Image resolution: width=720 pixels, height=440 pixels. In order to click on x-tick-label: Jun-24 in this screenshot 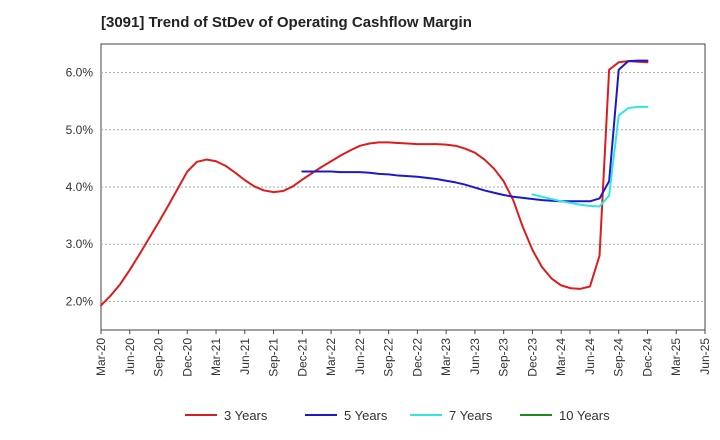, I will do `click(590, 356)`.